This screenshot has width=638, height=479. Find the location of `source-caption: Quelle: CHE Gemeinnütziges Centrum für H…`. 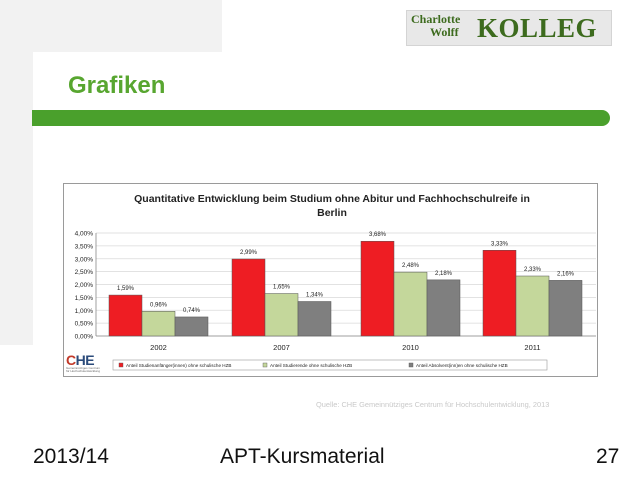

source-caption: Quelle: CHE Gemeinnütziges Centrum für H… is located at coordinates (433, 404).